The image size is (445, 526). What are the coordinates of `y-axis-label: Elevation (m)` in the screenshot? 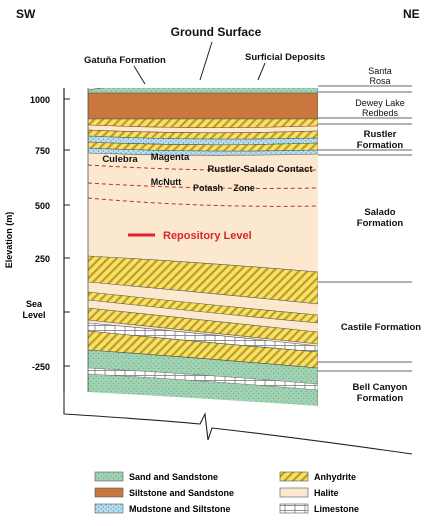 It's located at (9, 240).